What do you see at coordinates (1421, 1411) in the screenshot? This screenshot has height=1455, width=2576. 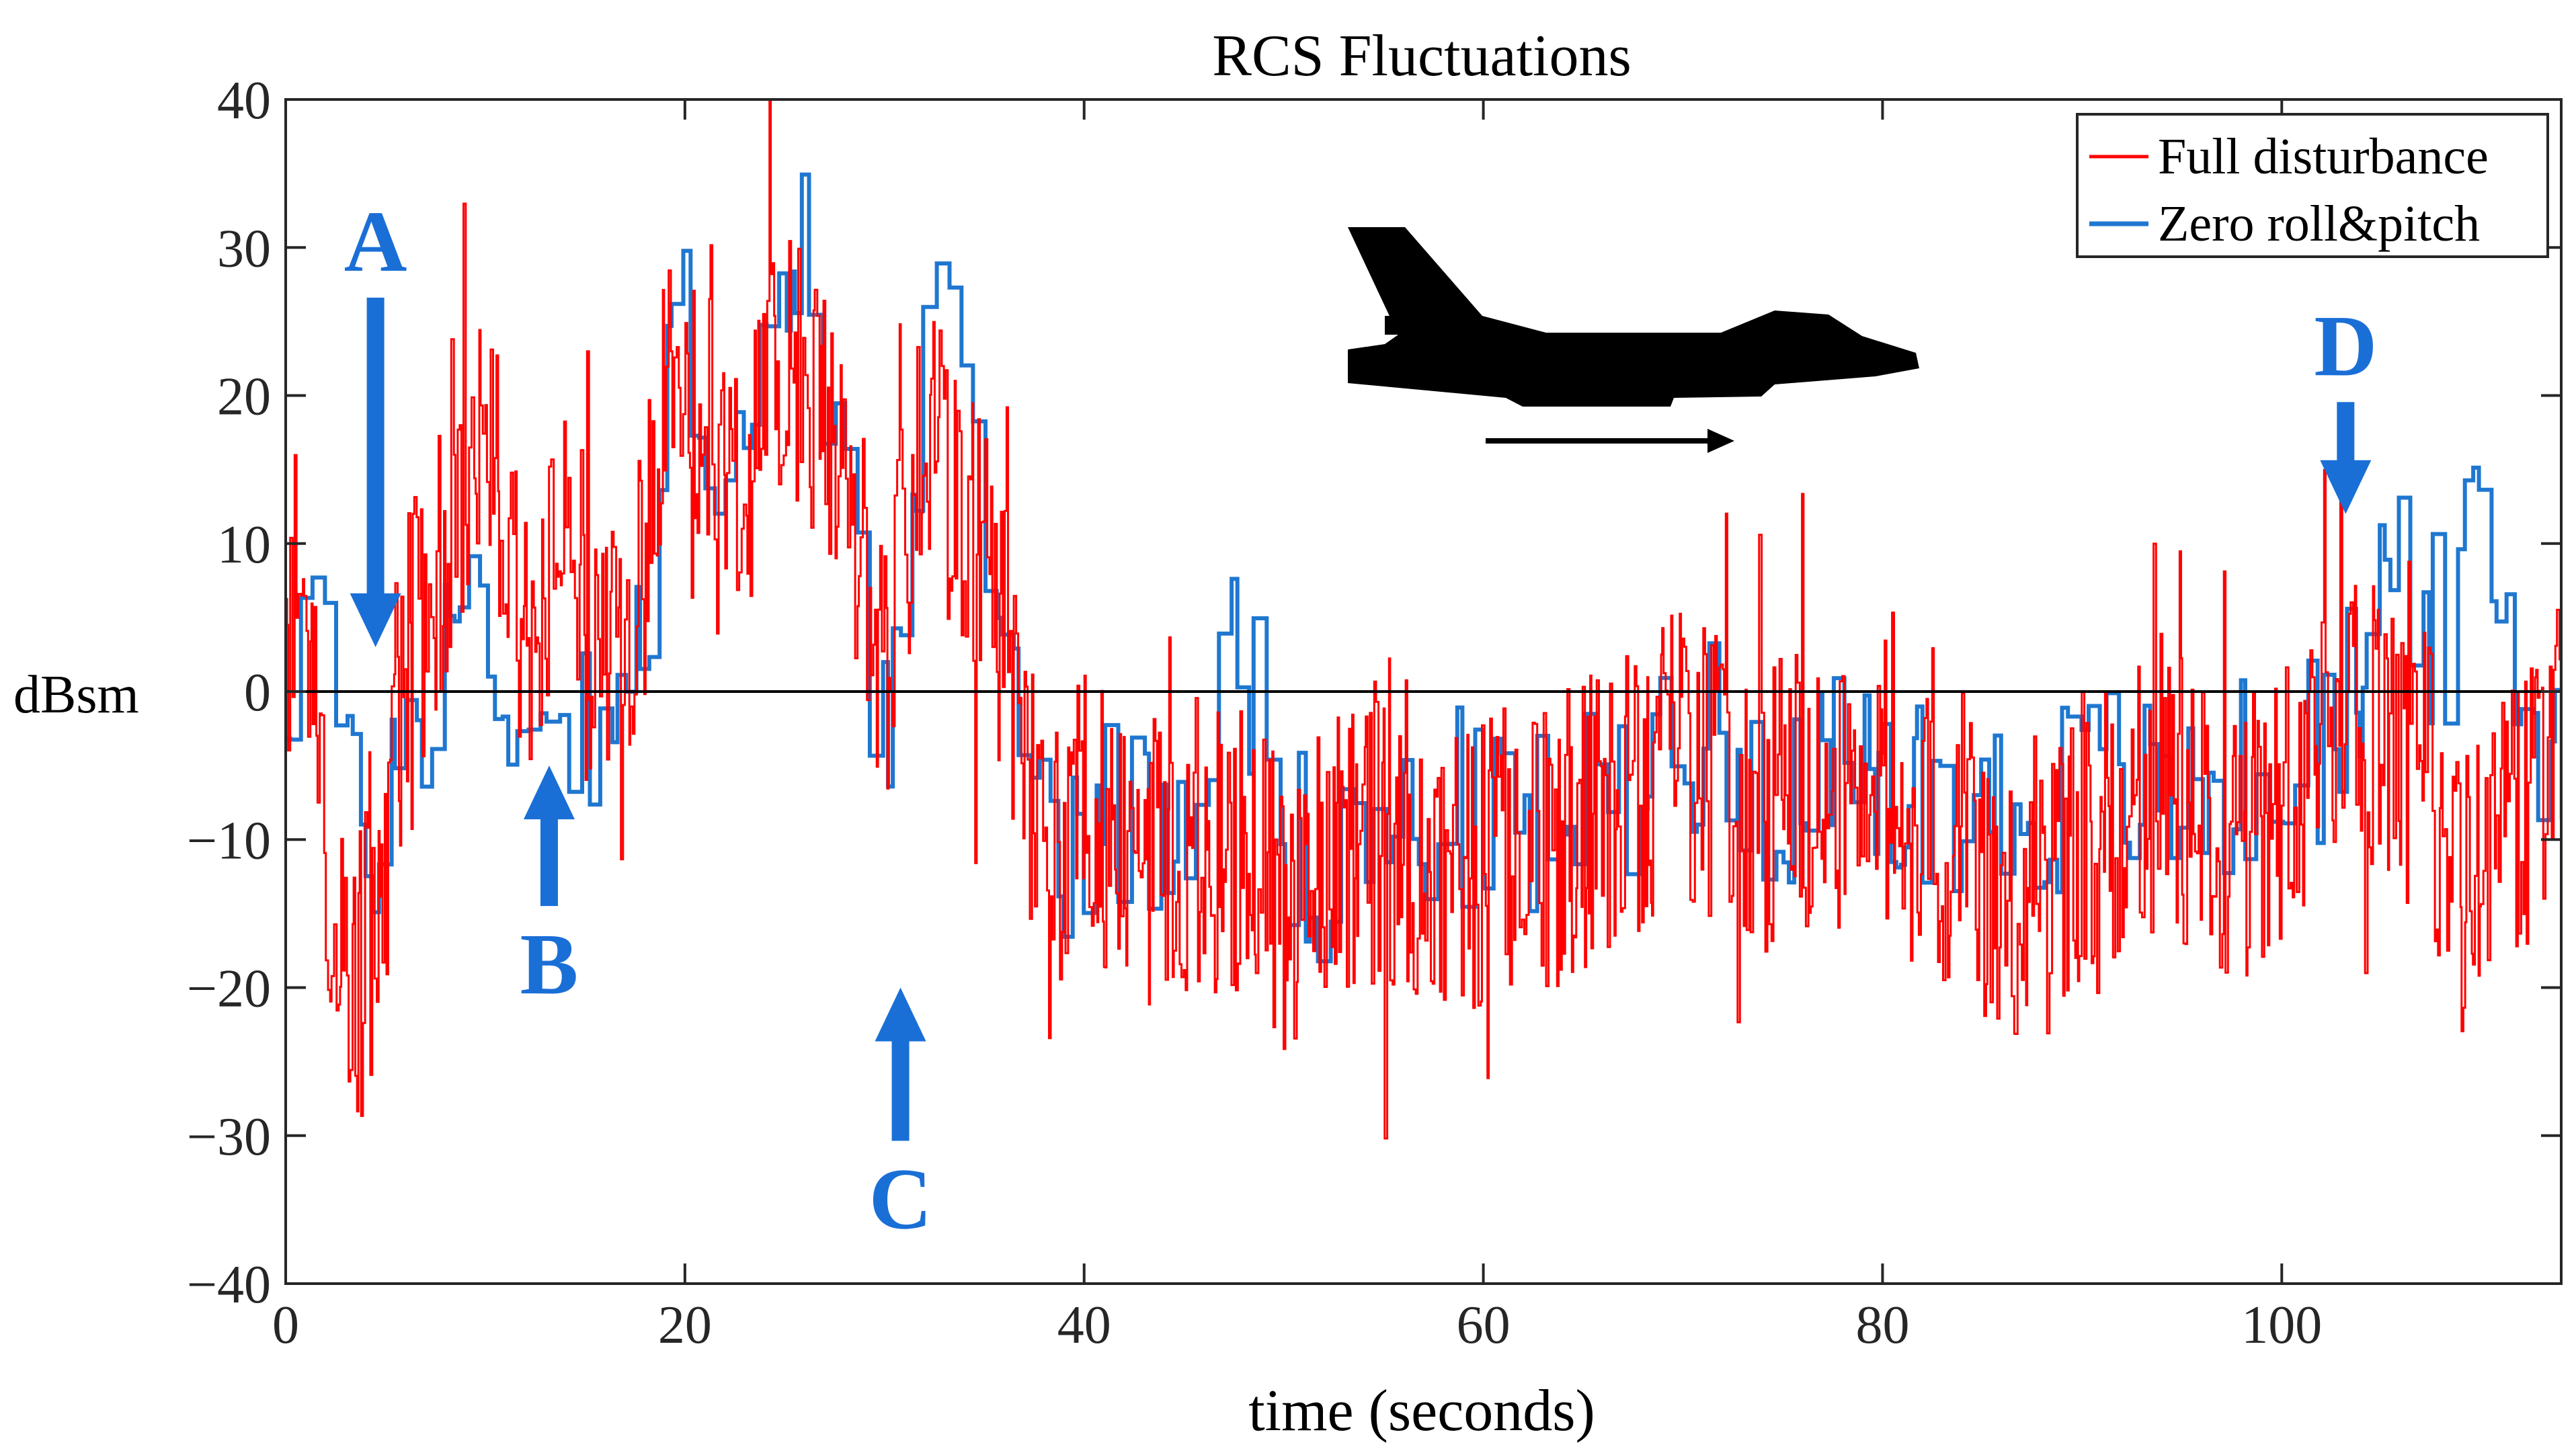 I see `x-axis-label: time (seconds)` at bounding box center [1421, 1411].